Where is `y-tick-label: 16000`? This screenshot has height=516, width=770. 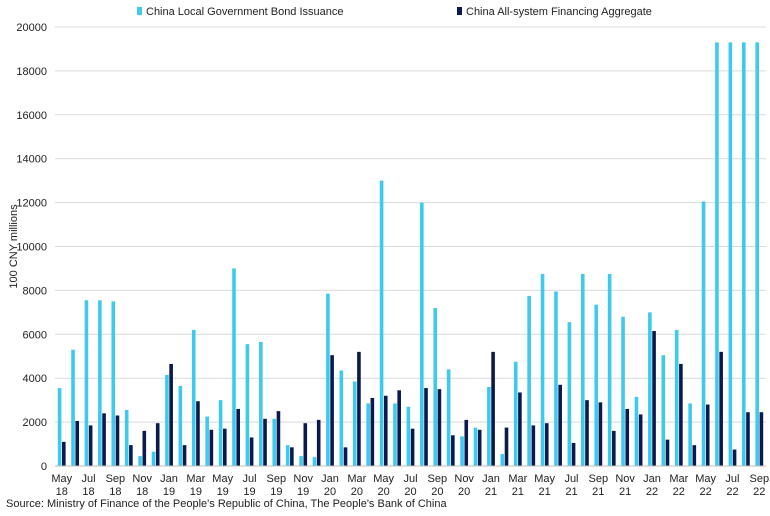 y-tick-label: 16000 is located at coordinates (31, 116).